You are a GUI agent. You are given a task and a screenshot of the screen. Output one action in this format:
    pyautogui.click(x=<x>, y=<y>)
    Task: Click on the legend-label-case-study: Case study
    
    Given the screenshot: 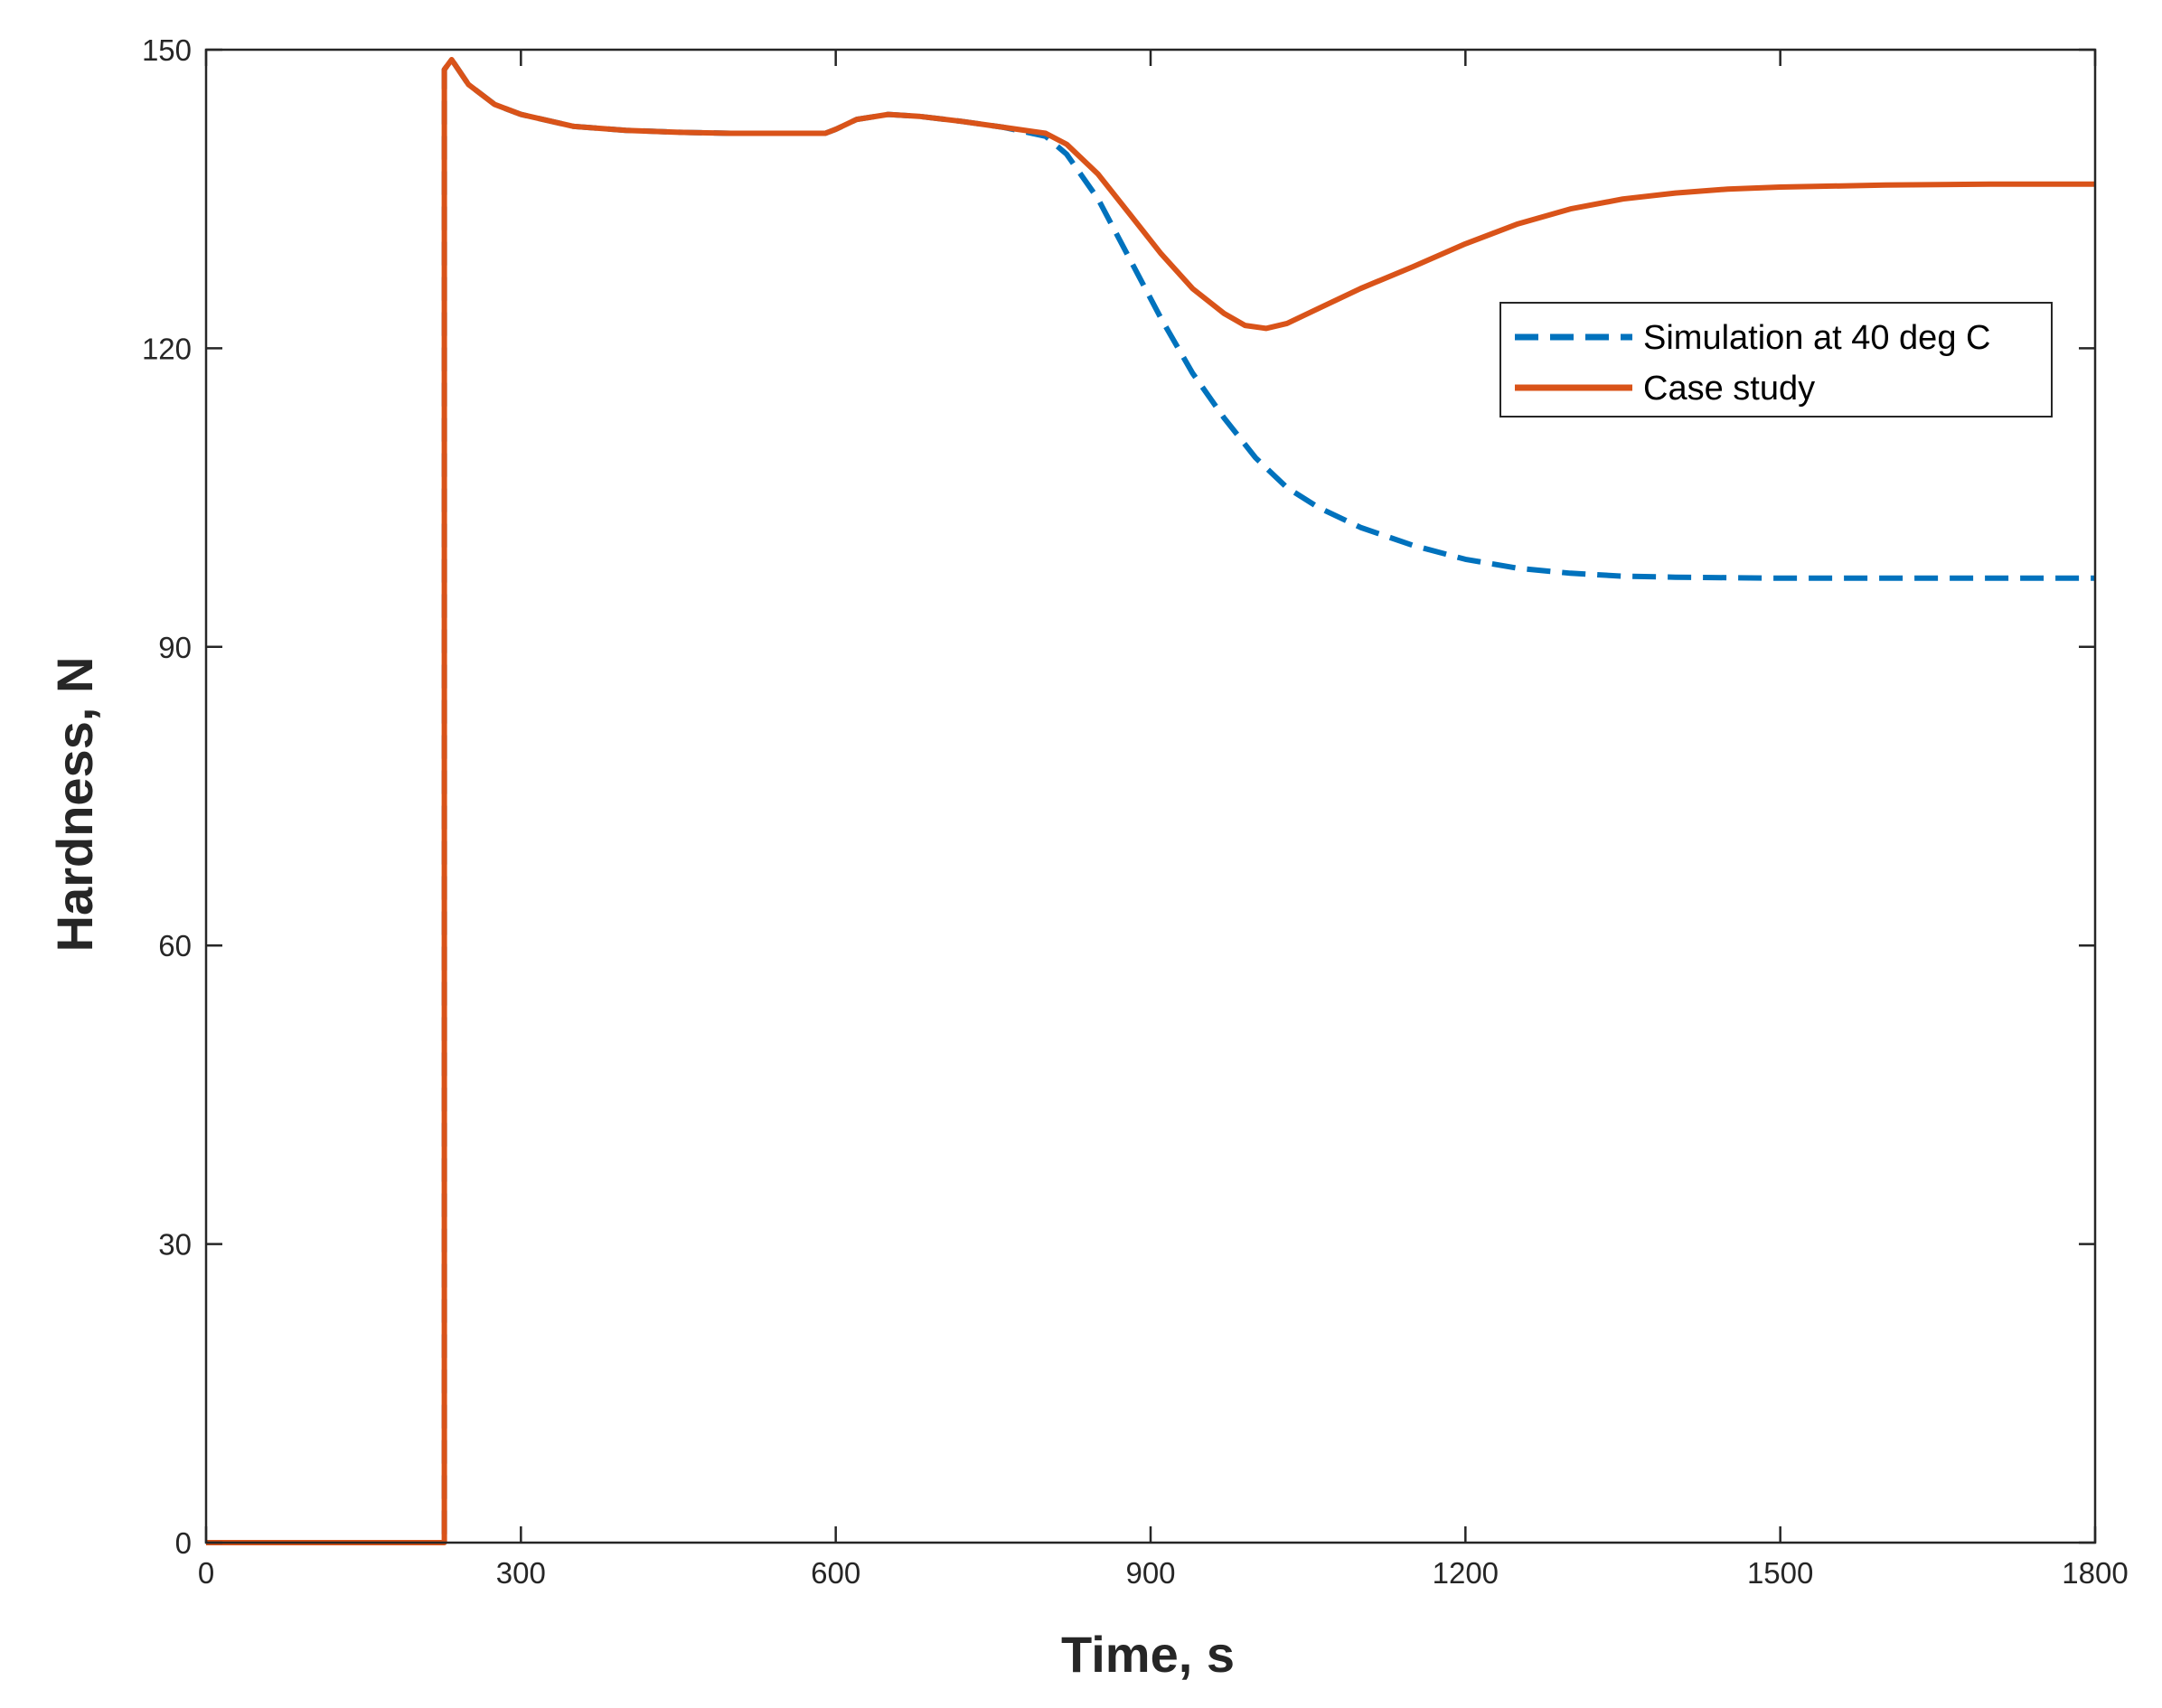 What is the action you would take?
    pyautogui.click(x=1729, y=389)
    